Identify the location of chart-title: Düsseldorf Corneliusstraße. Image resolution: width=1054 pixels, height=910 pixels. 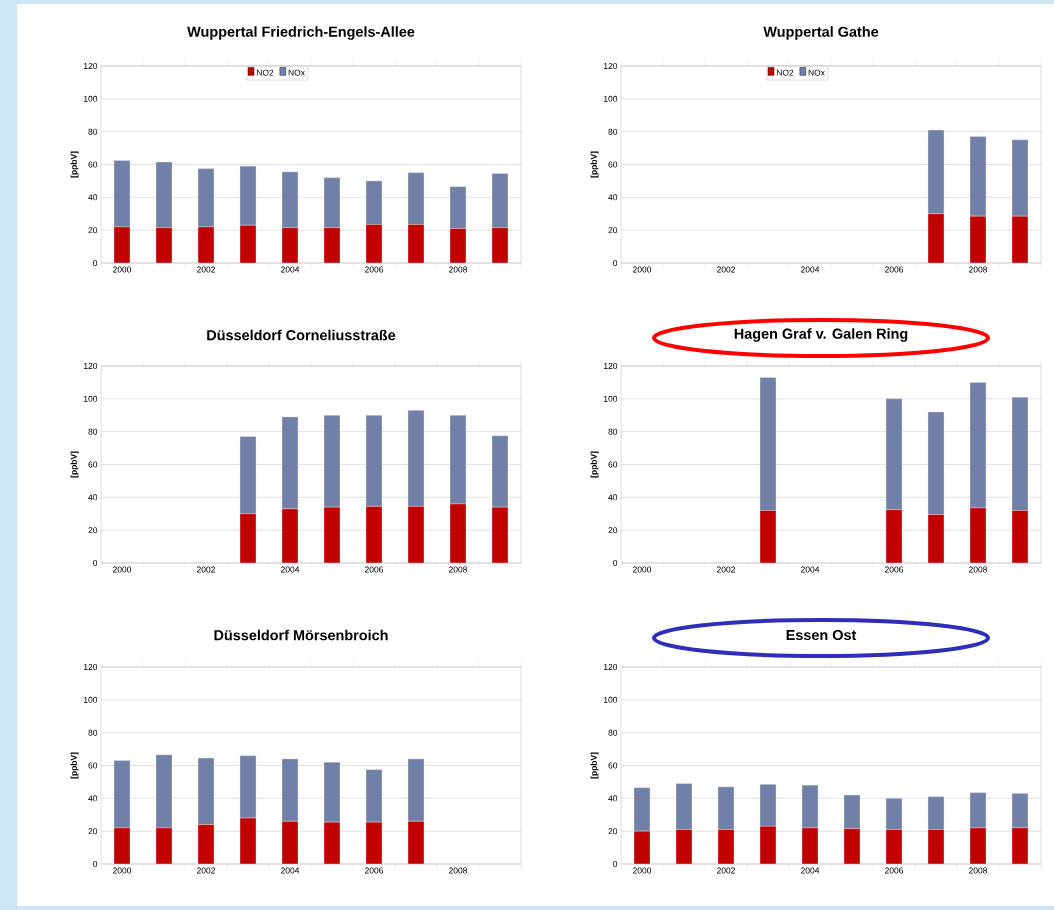
(301, 335).